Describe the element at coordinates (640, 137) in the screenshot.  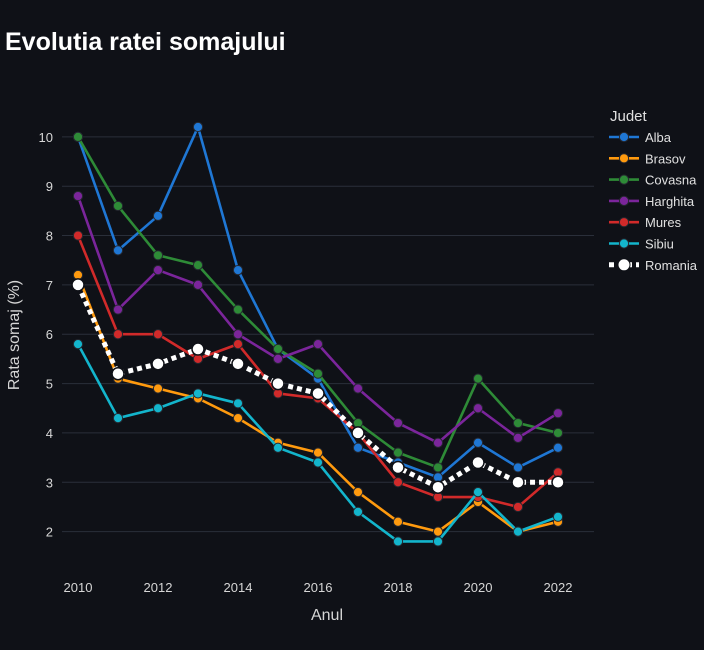
I see `legend-item-alba: Alba` at that location.